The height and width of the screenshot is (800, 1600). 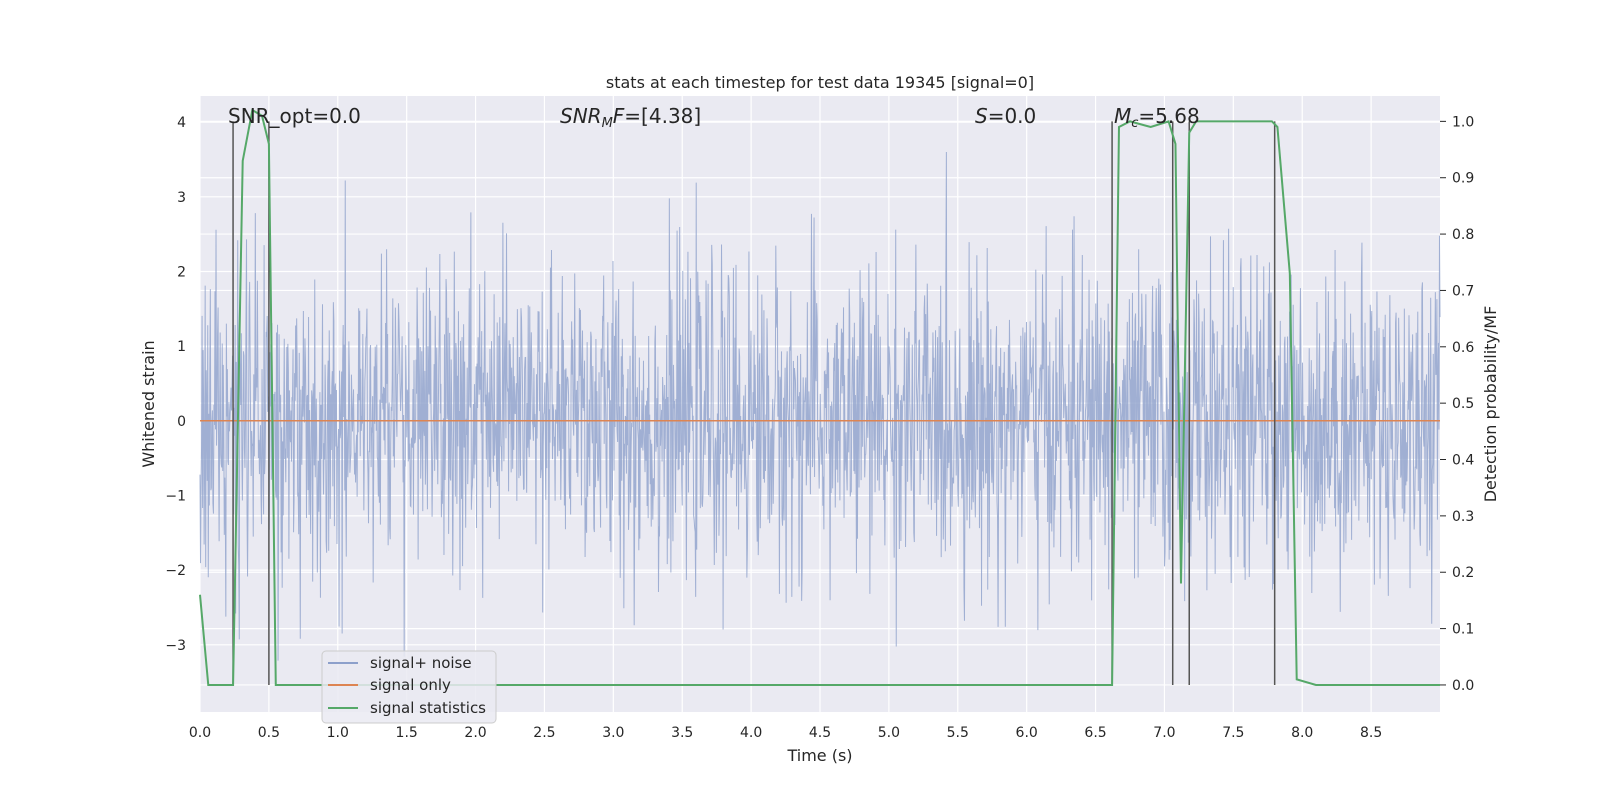 What do you see at coordinates (1233, 733) in the screenshot?
I see `x-tick-label: 7.5` at bounding box center [1233, 733].